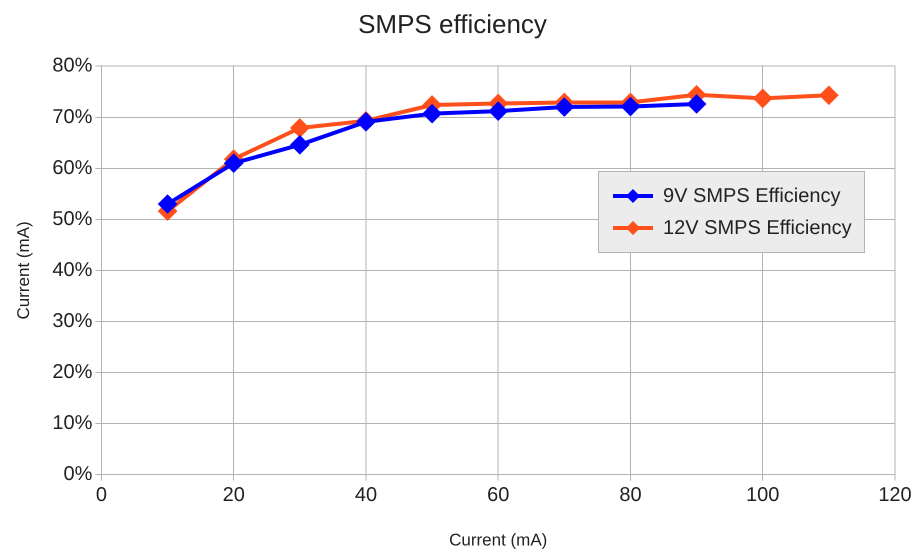  What do you see at coordinates (751, 197) in the screenshot?
I see `legend-label: 9V SMPS Efficiency` at bounding box center [751, 197].